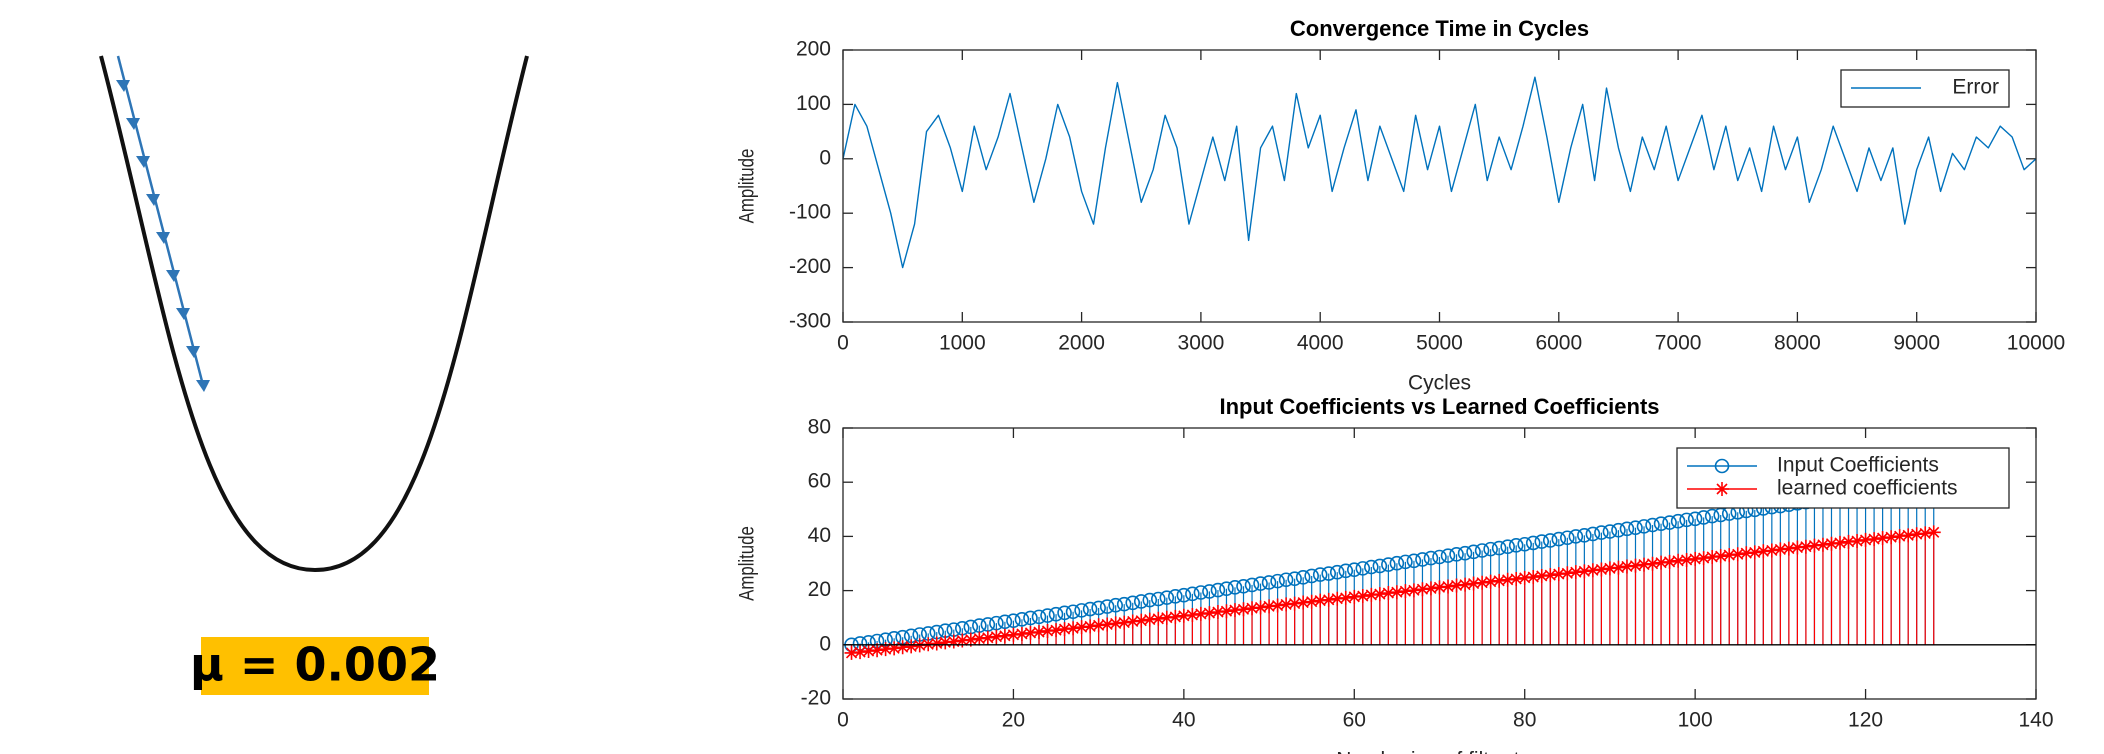 The height and width of the screenshot is (754, 2104). I want to click on mu-box, so click(315, 666).